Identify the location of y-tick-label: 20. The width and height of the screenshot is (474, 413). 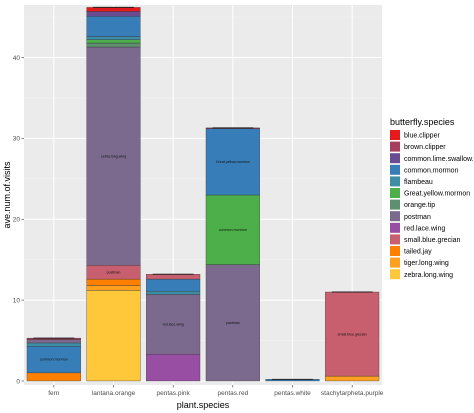
(17, 220).